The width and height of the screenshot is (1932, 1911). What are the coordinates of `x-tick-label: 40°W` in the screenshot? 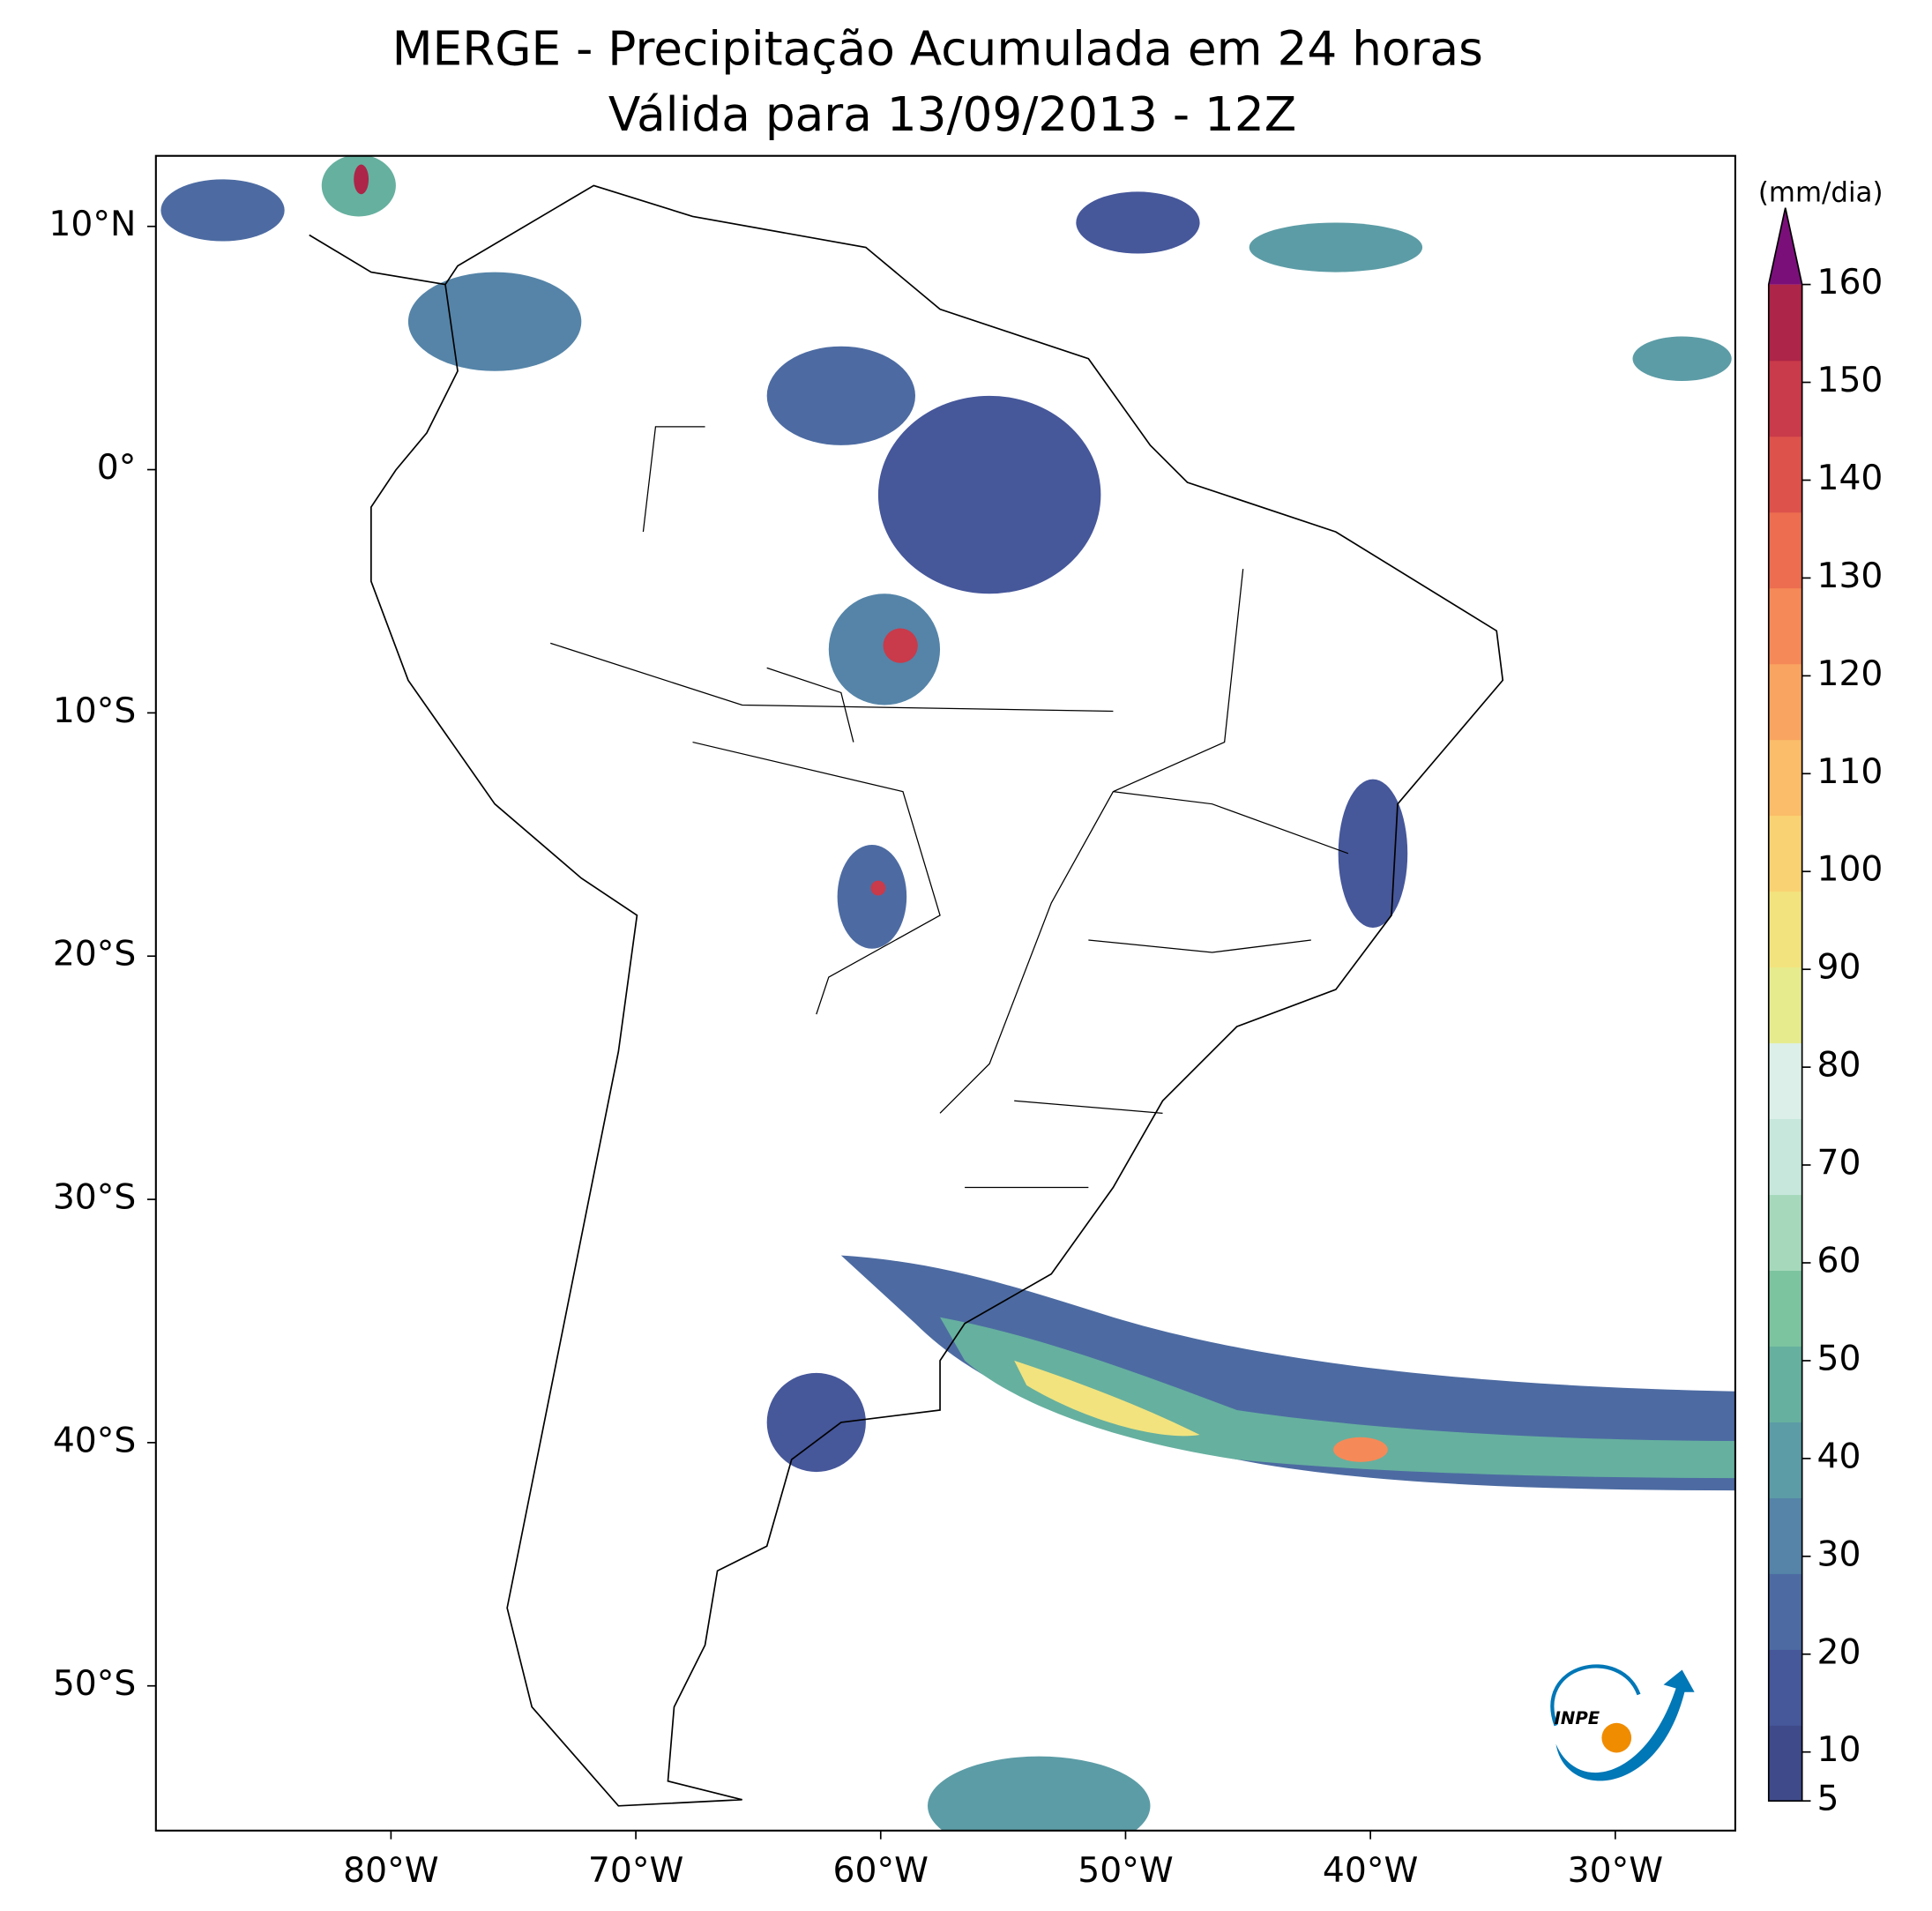 It's located at (1370, 1871).